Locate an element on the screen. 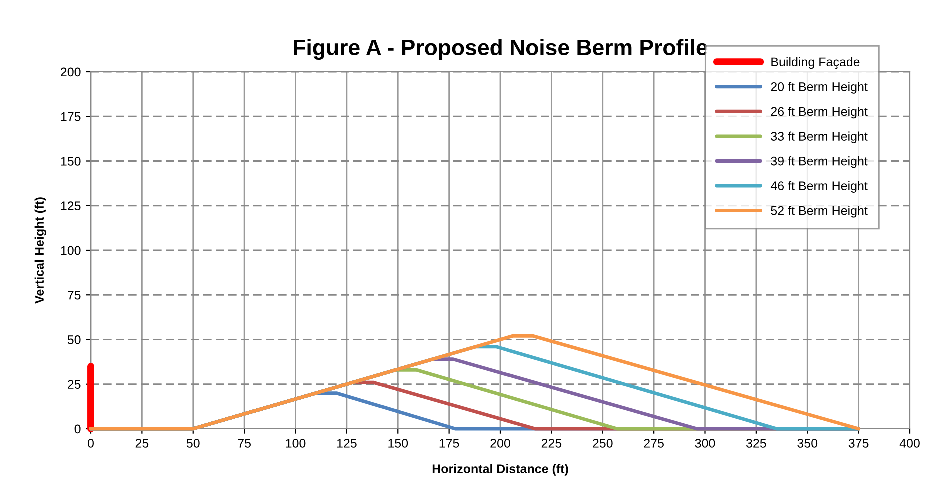  x-axis-title: Horizontal Distance (ft) is located at coordinates (500, 470).